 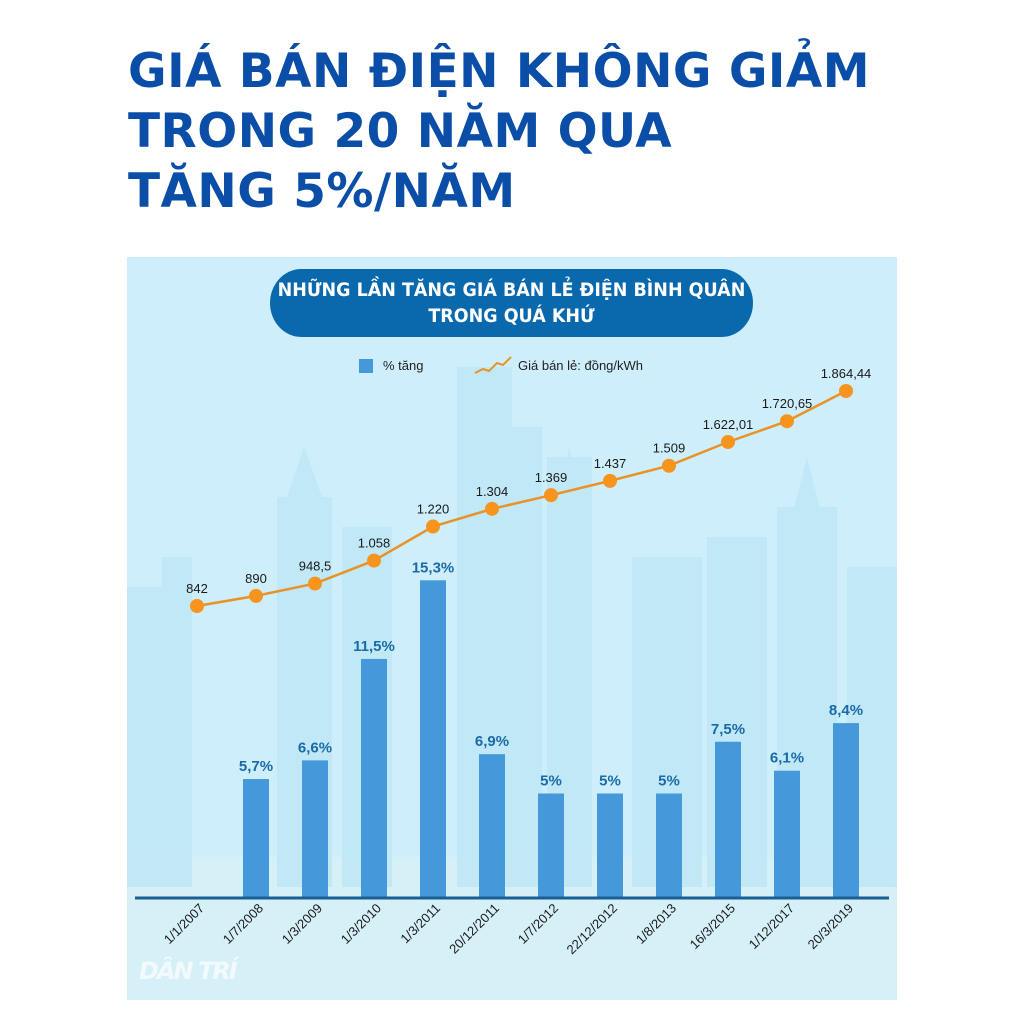 I want to click on x-tick-label: 16/3/2015, so click(x=713, y=927).